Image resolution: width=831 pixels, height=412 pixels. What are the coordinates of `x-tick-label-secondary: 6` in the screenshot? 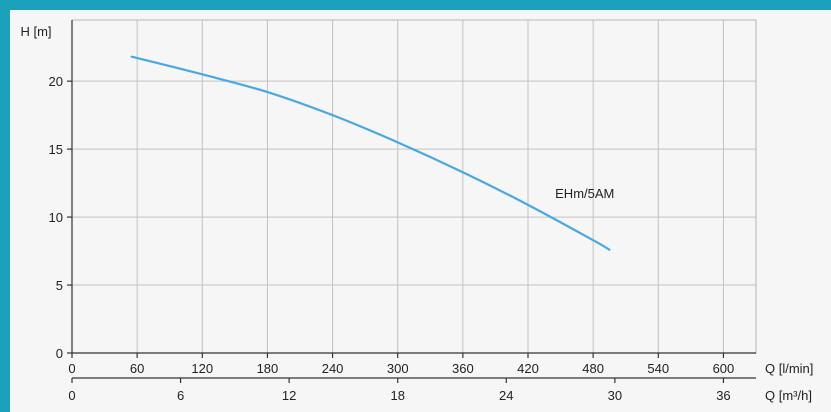 It's located at (180, 395).